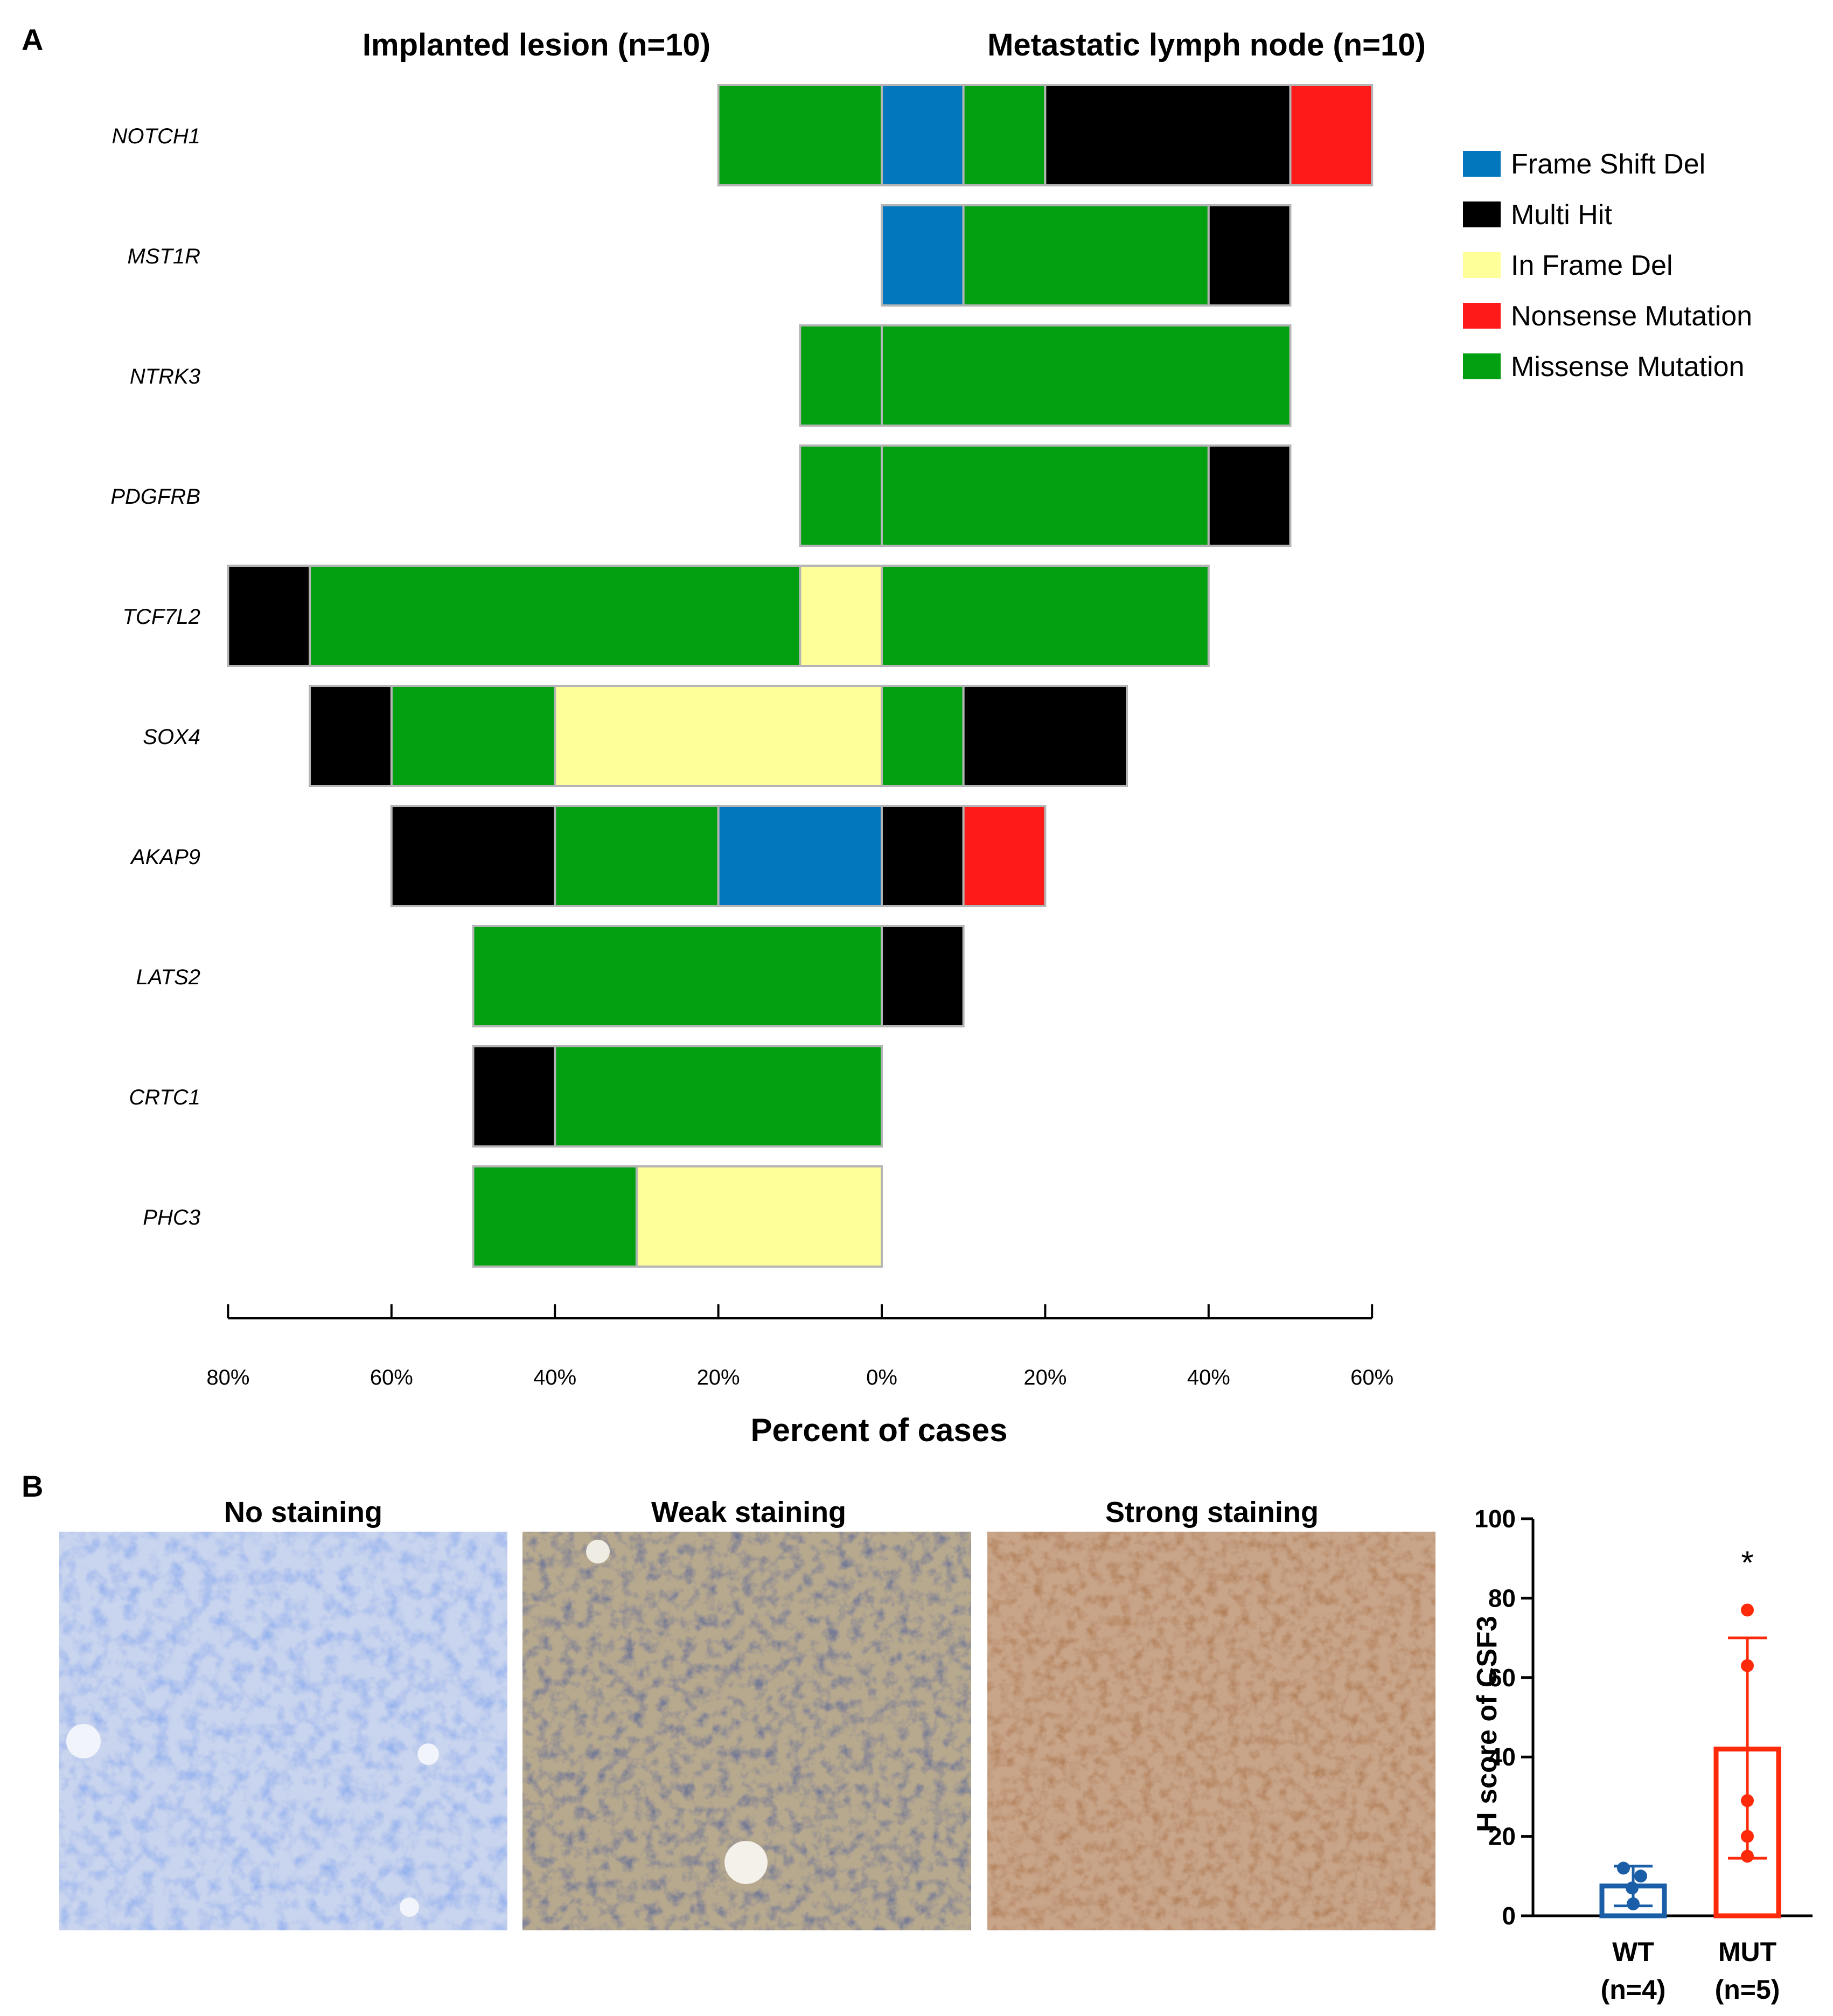  What do you see at coordinates (1747, 1990) in the screenshot?
I see `group-n-label: (n=5)` at bounding box center [1747, 1990].